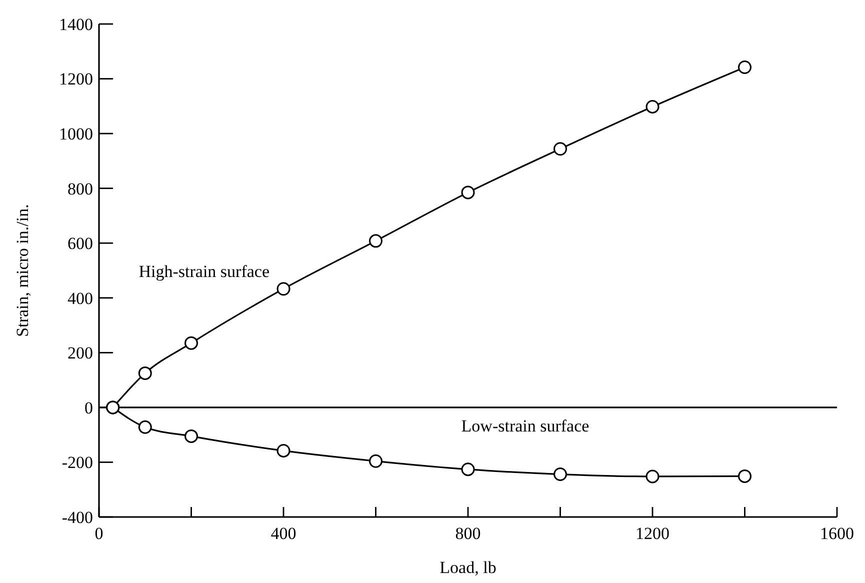 The height and width of the screenshot is (583, 865). What do you see at coordinates (76, 24) in the screenshot?
I see `y-tick-label: 1400` at bounding box center [76, 24].